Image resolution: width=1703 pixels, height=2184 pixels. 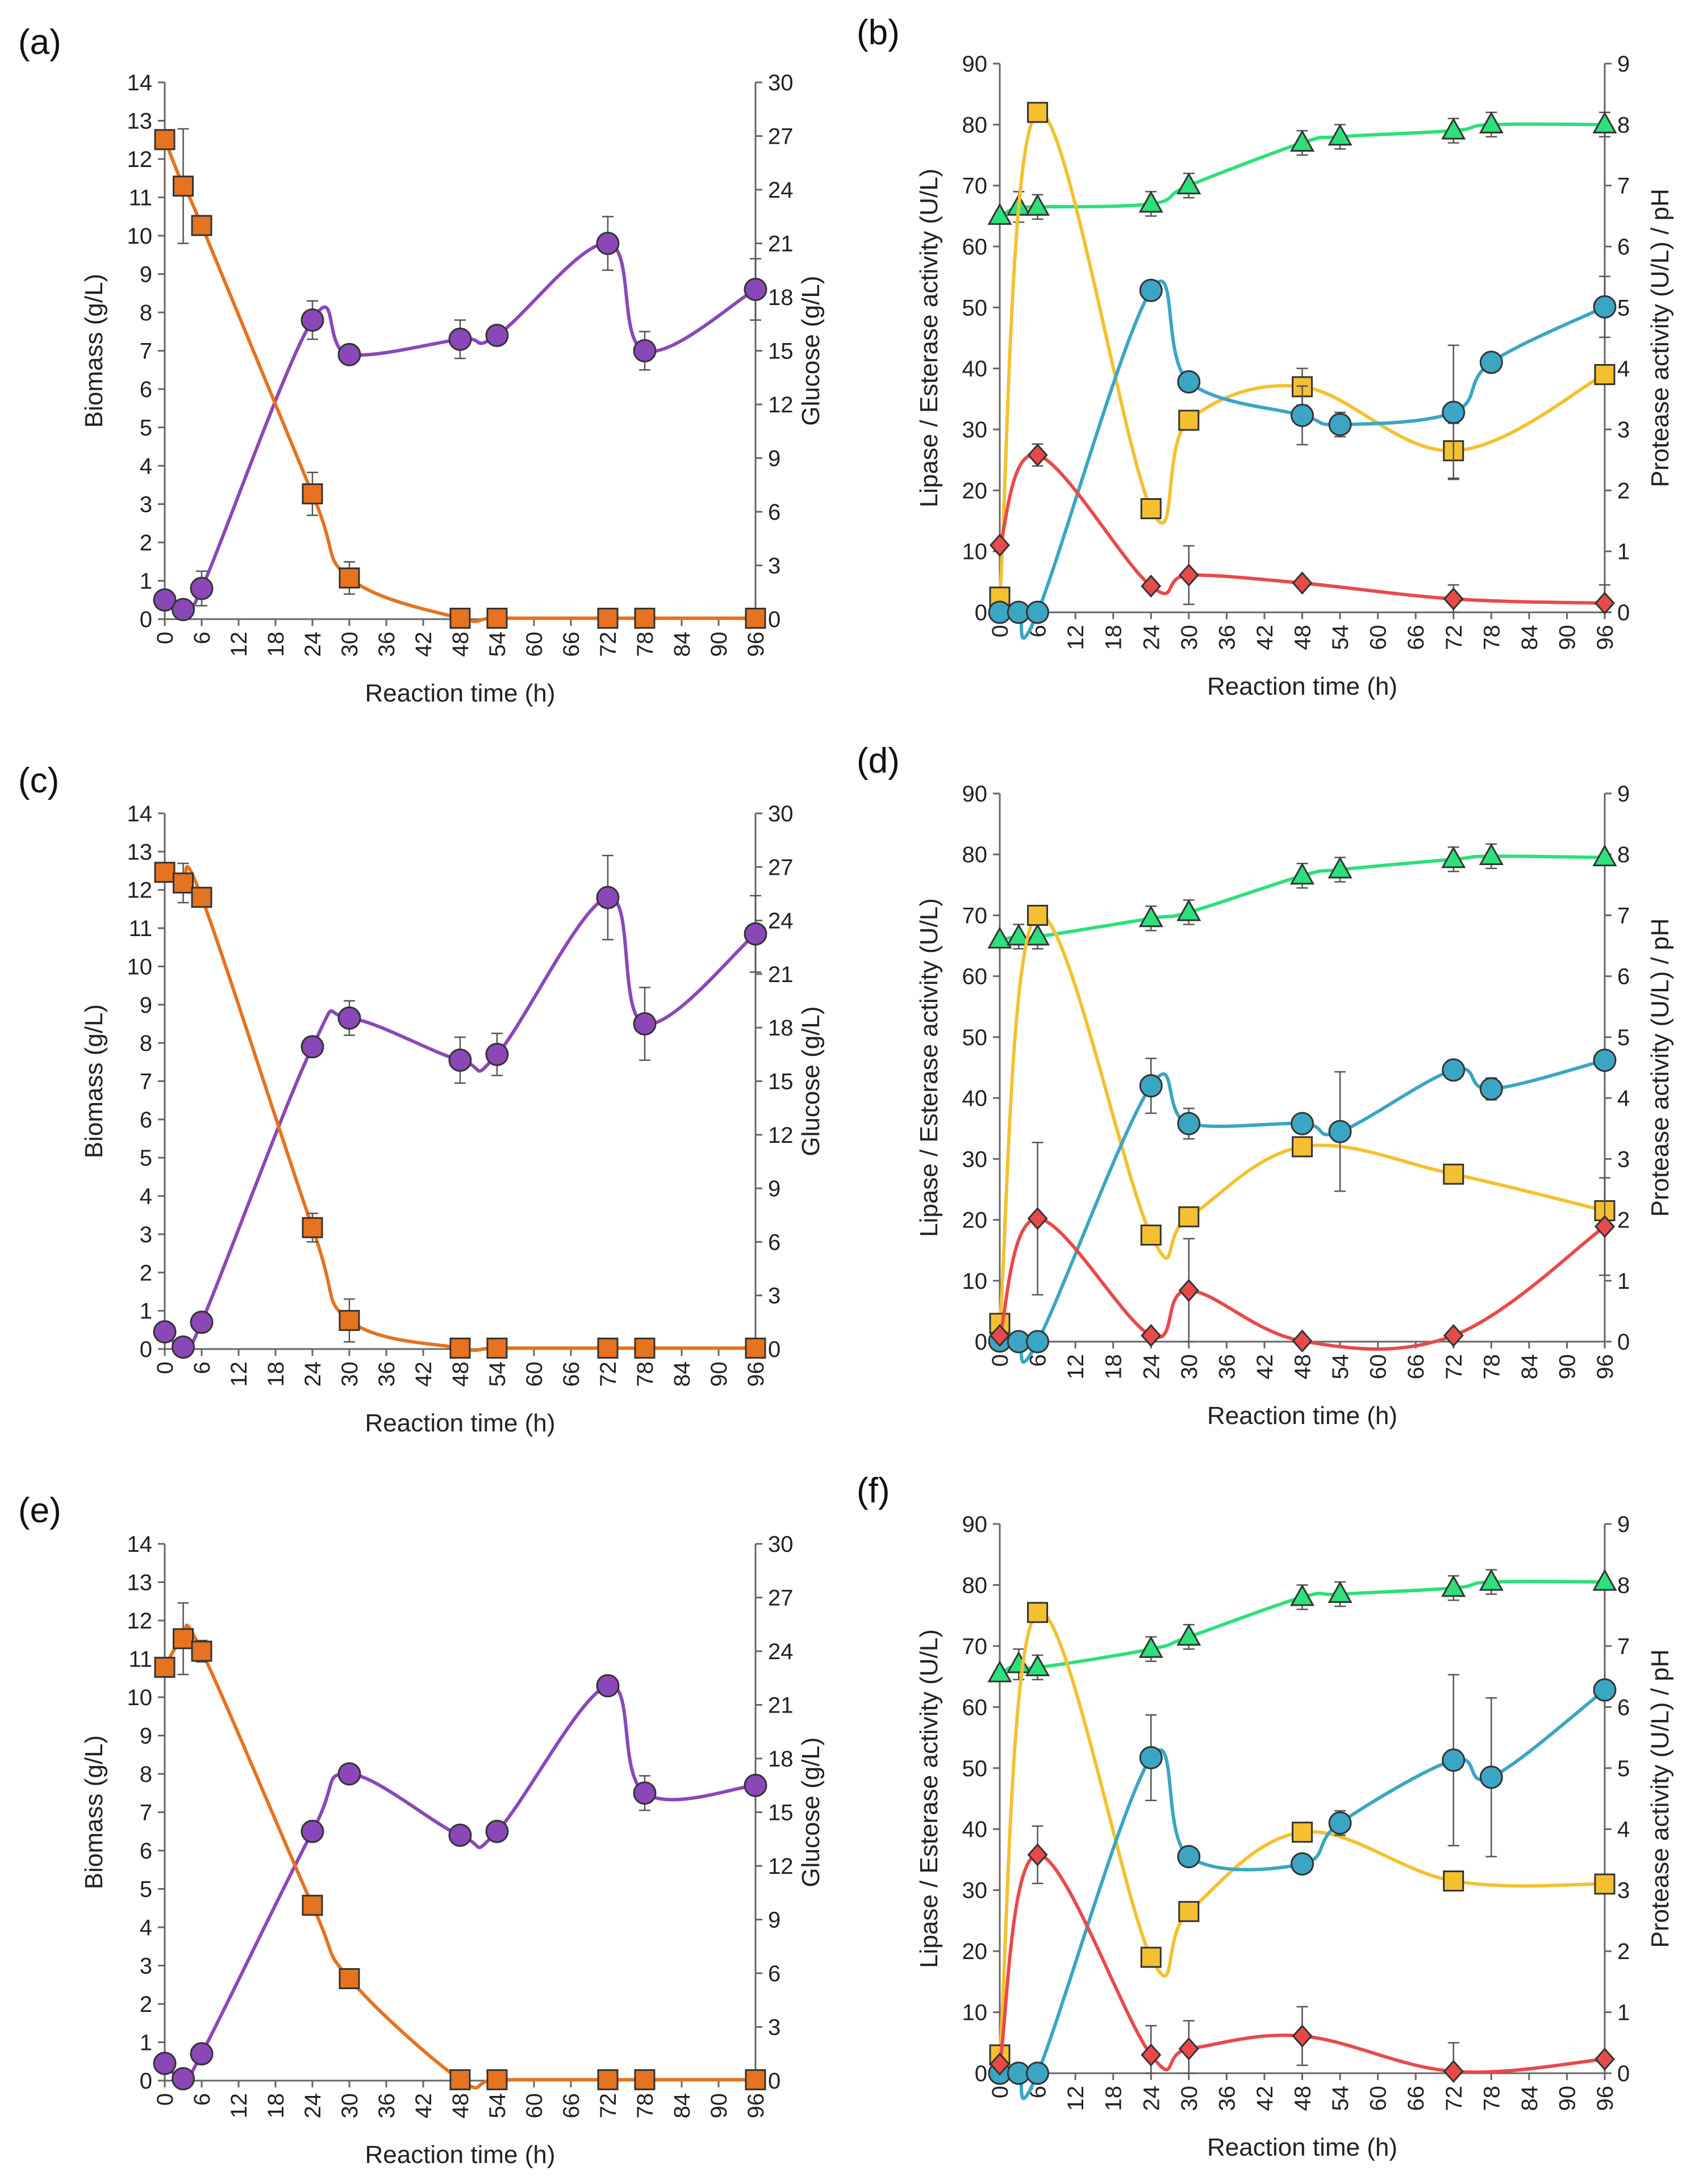 I want to click on y2-tick-label: 4, so click(x=1623, y=1829).